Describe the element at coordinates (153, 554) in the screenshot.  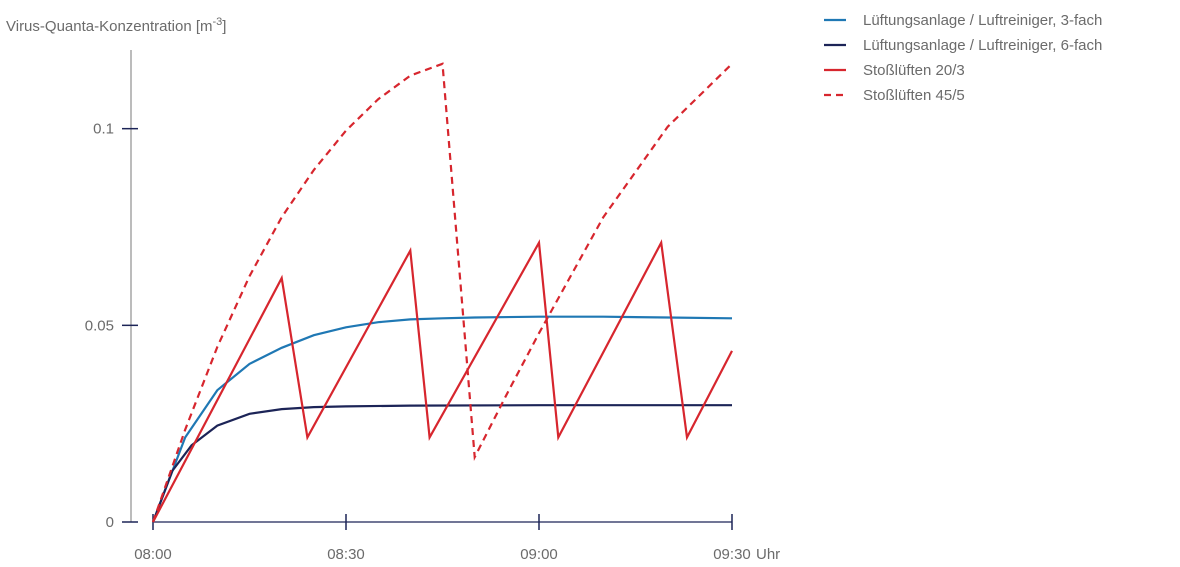
I see `x-tick-label: 08:00` at that location.